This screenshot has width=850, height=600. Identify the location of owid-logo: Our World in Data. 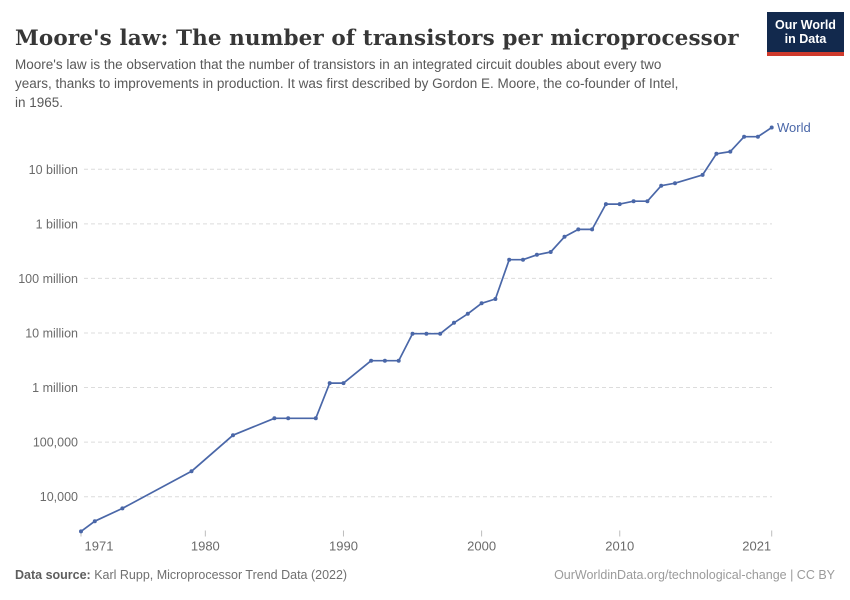
(805, 34).